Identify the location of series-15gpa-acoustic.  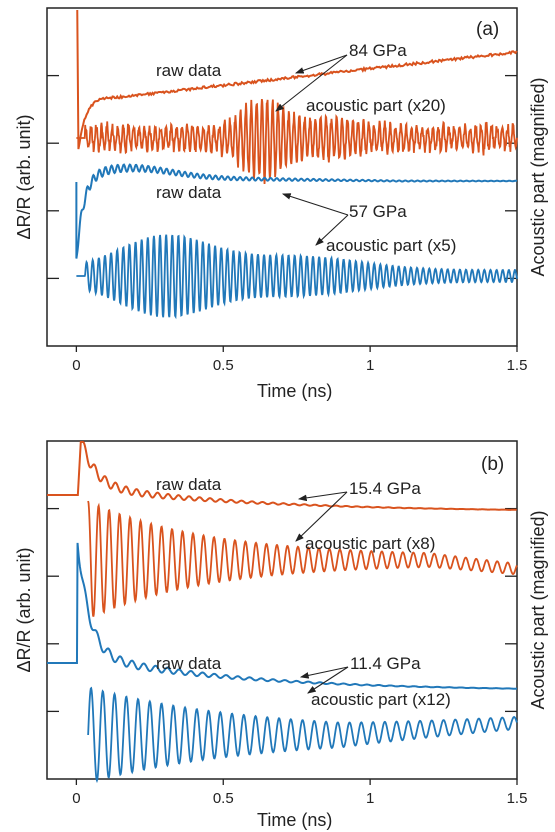
(302, 558).